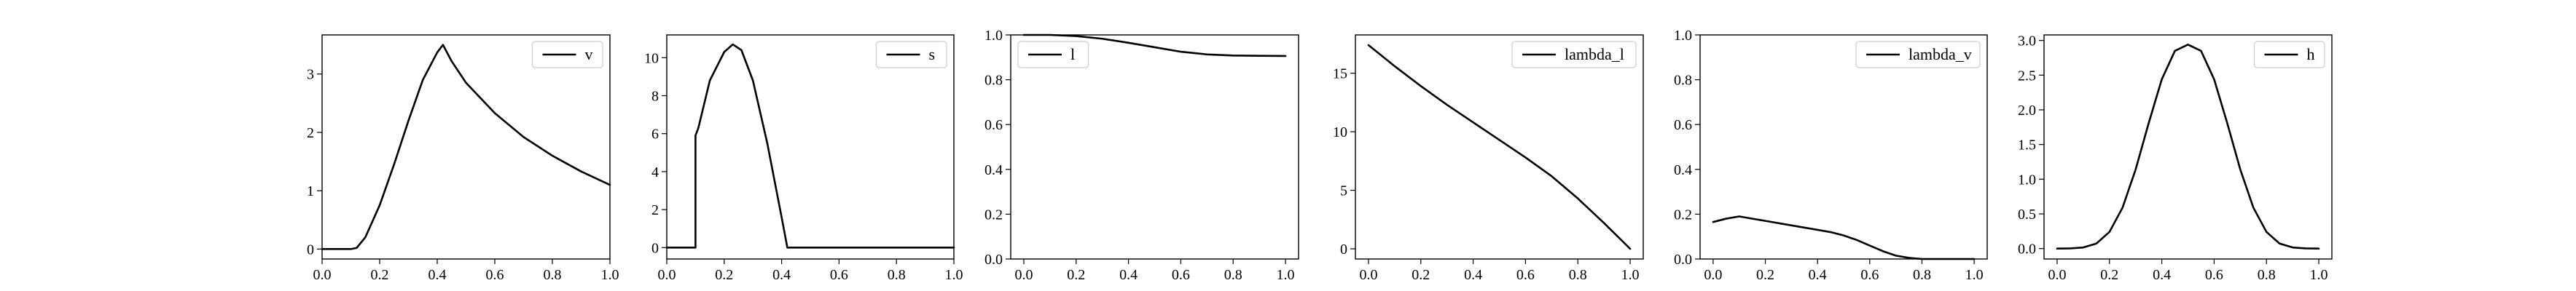  What do you see at coordinates (2027, 111) in the screenshot?
I see `y-tick-label: 2.0` at bounding box center [2027, 111].